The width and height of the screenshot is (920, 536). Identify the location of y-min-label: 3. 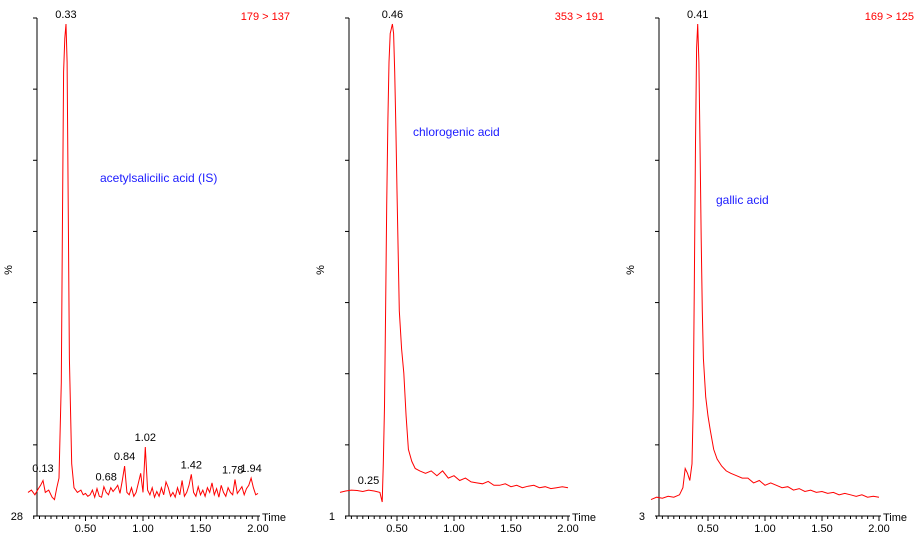
(642, 517).